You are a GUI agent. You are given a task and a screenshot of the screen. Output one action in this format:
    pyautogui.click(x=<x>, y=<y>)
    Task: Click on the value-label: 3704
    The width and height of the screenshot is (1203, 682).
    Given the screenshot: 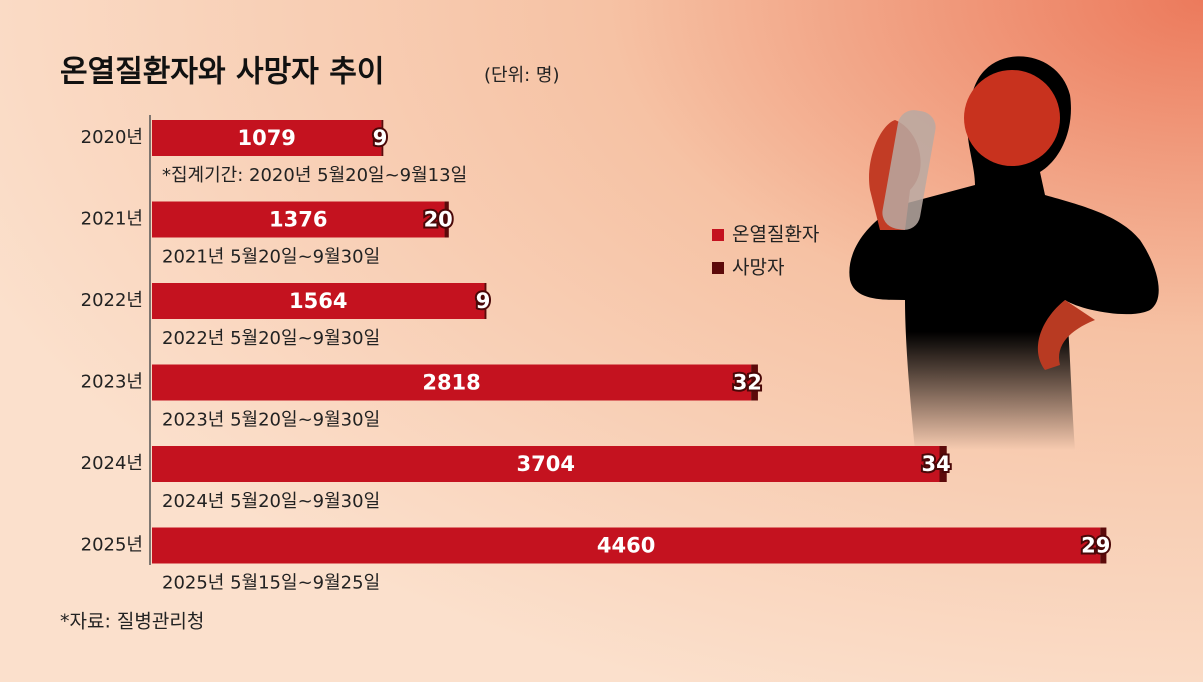 What is the action you would take?
    pyautogui.click(x=546, y=464)
    